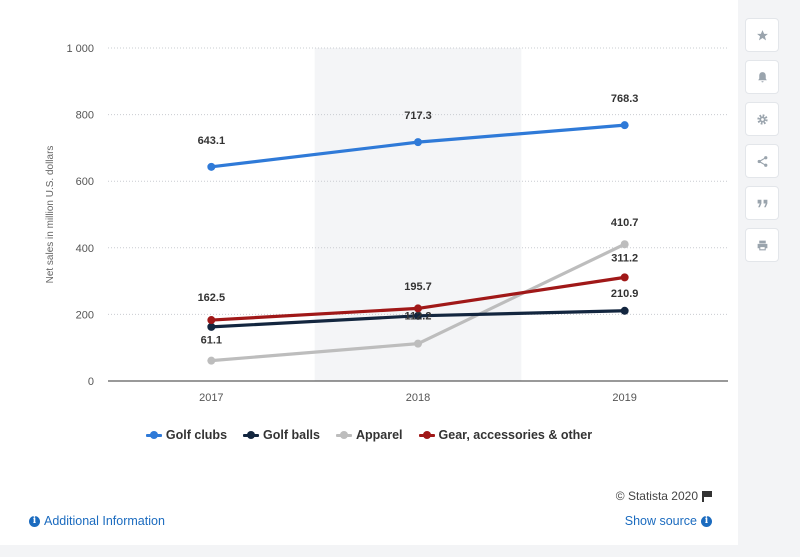  I want to click on legend-item: Golf clubs, so click(186, 435).